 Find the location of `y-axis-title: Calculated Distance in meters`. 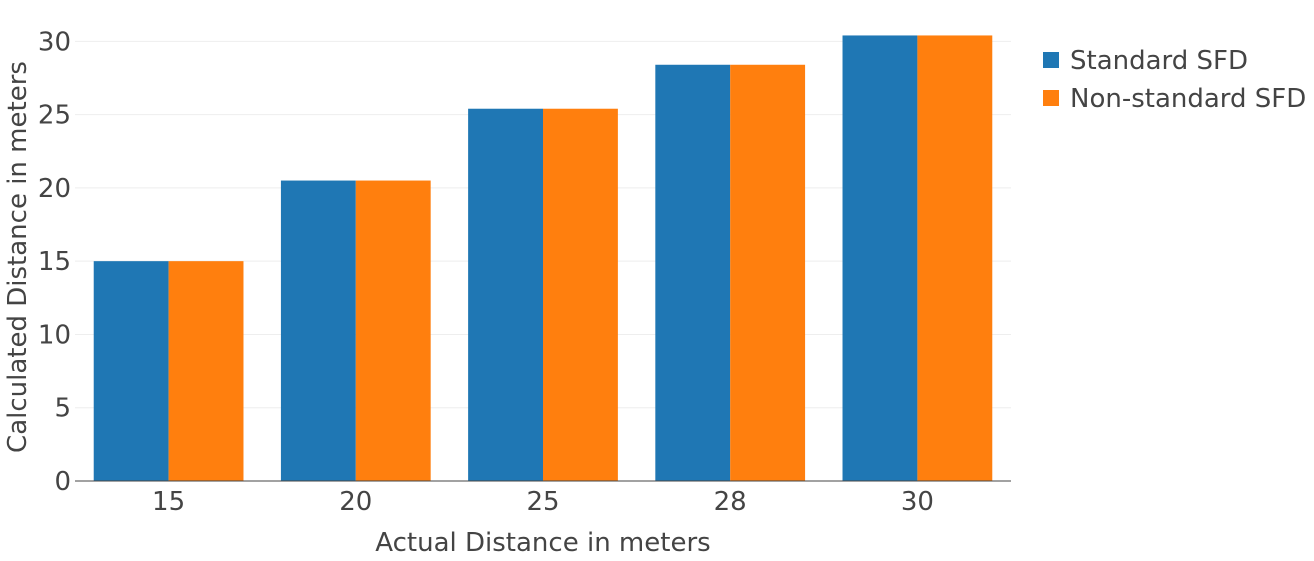

y-axis-title: Calculated Distance in meters is located at coordinates (18, 257).